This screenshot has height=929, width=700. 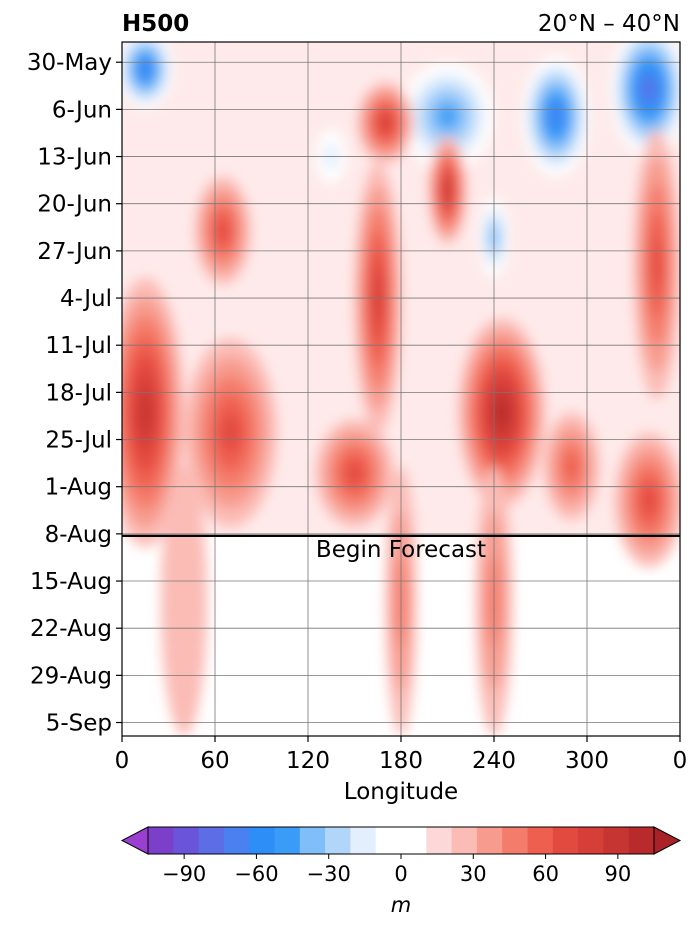 What do you see at coordinates (82, 110) in the screenshot?
I see `y-tick-label: 6-Jun` at bounding box center [82, 110].